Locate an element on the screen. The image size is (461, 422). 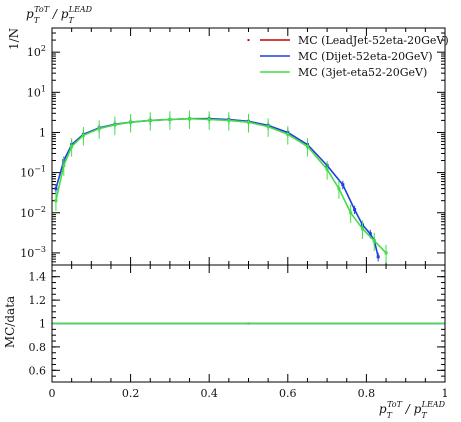
legend-label-2: MC (3jet-eta52-20GeV) is located at coordinates (362, 72).